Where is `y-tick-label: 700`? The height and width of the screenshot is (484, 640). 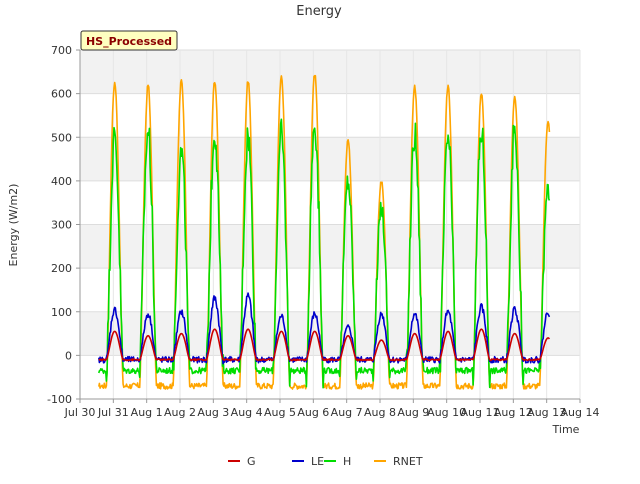 y-tick-label: 700 is located at coordinates (61, 50).